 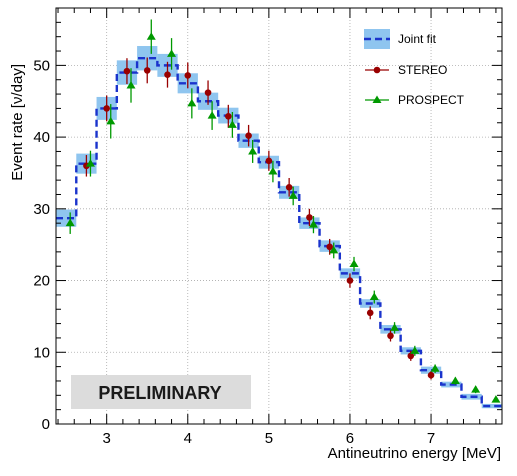 I want to click on legend-prospect-label: PROSPECT, so click(x=431, y=100).